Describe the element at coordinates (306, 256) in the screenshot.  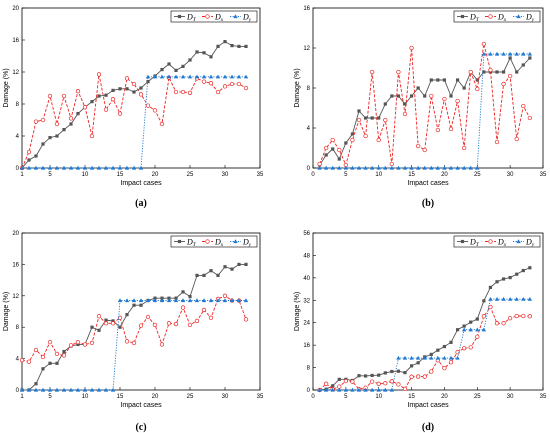
I see `y-tick-label: 48` at that location.